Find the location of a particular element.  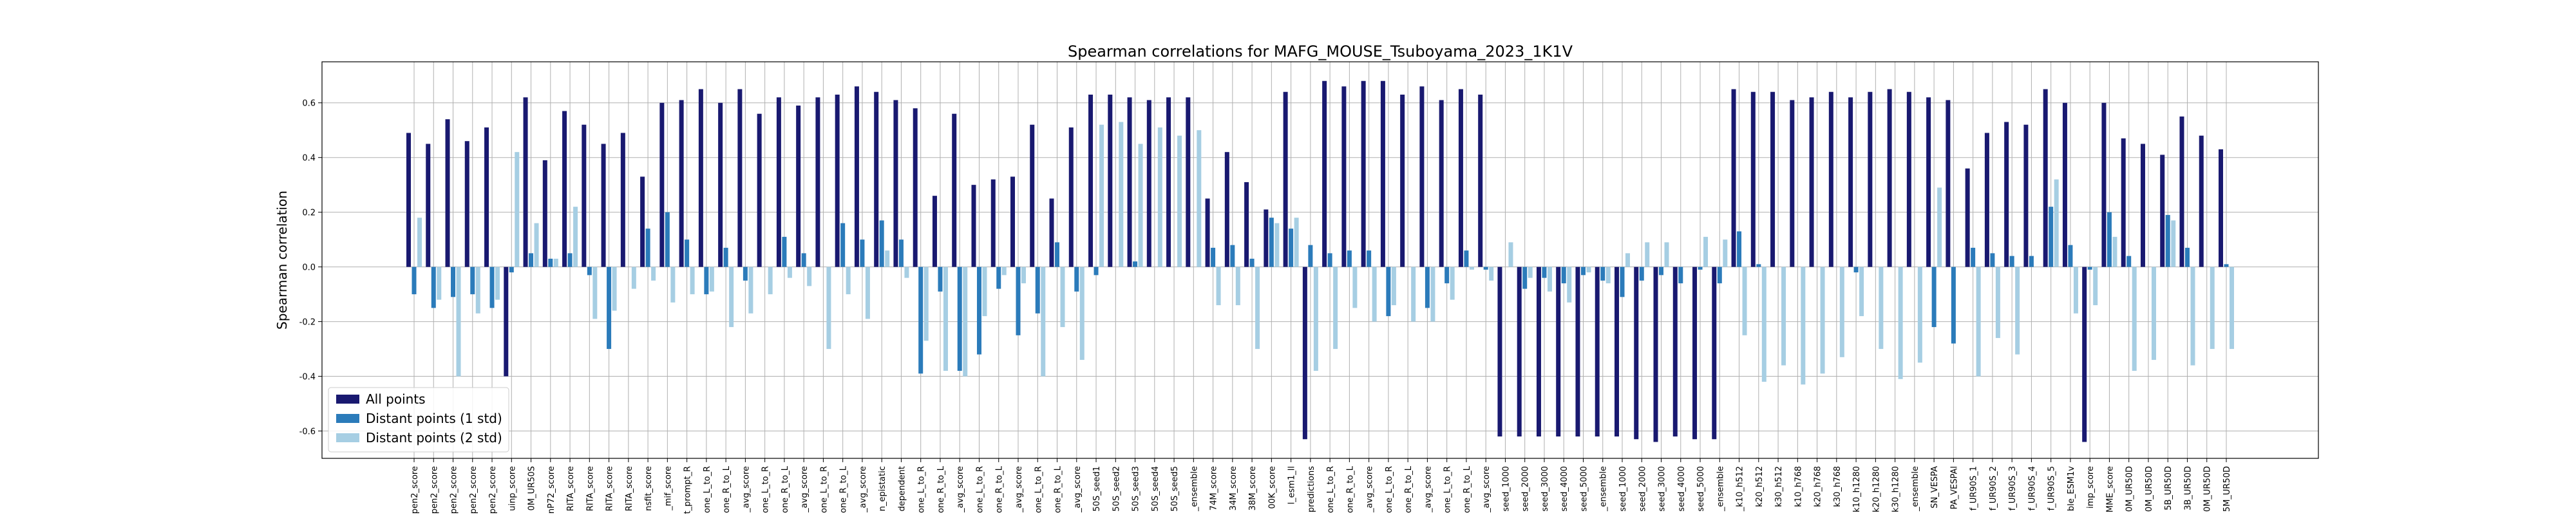

x-tick-label: one_R_to_L is located at coordinates (1059, 489).